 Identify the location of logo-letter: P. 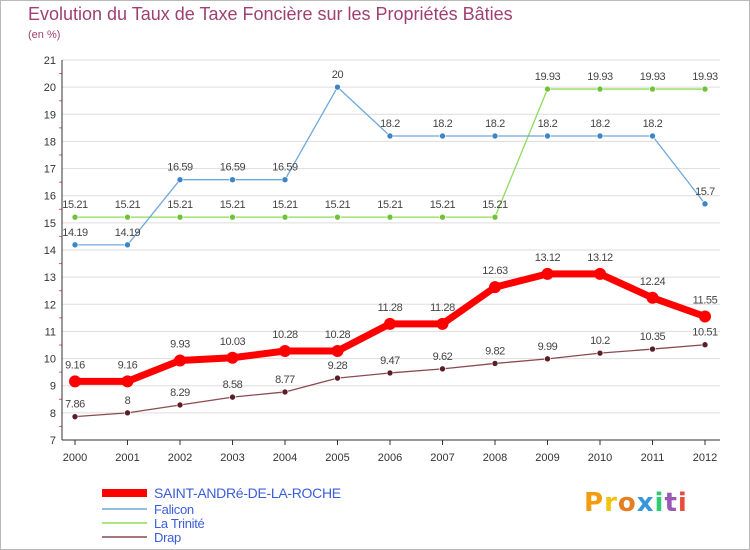
(594, 503).